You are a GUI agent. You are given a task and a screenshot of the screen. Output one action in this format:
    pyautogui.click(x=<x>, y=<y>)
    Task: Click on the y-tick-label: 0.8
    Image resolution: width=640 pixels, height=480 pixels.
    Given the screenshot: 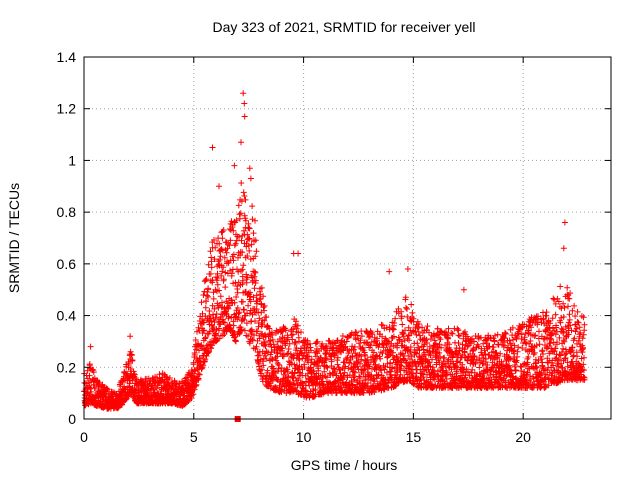 What is the action you would take?
    pyautogui.click(x=67, y=212)
    